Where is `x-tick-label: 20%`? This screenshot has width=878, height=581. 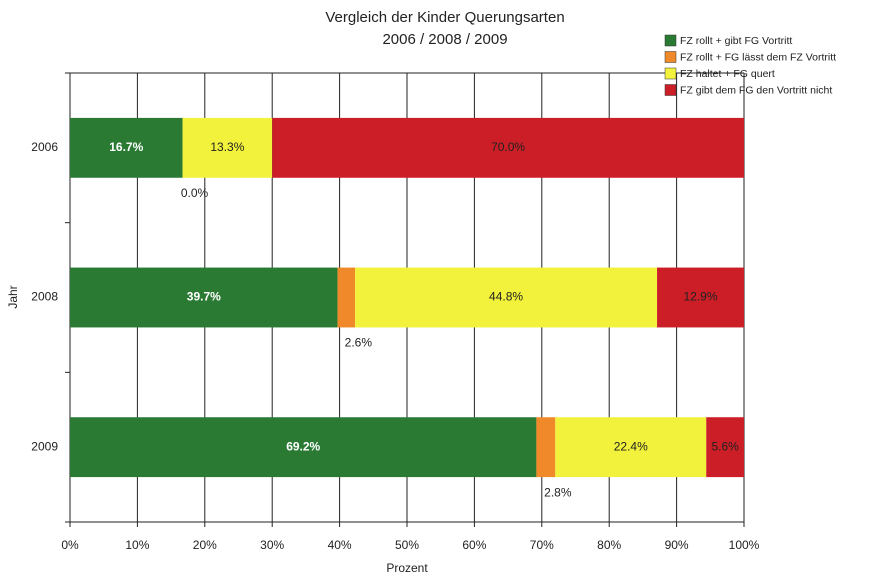
x-tick-label: 20% is located at coordinates (205, 545).